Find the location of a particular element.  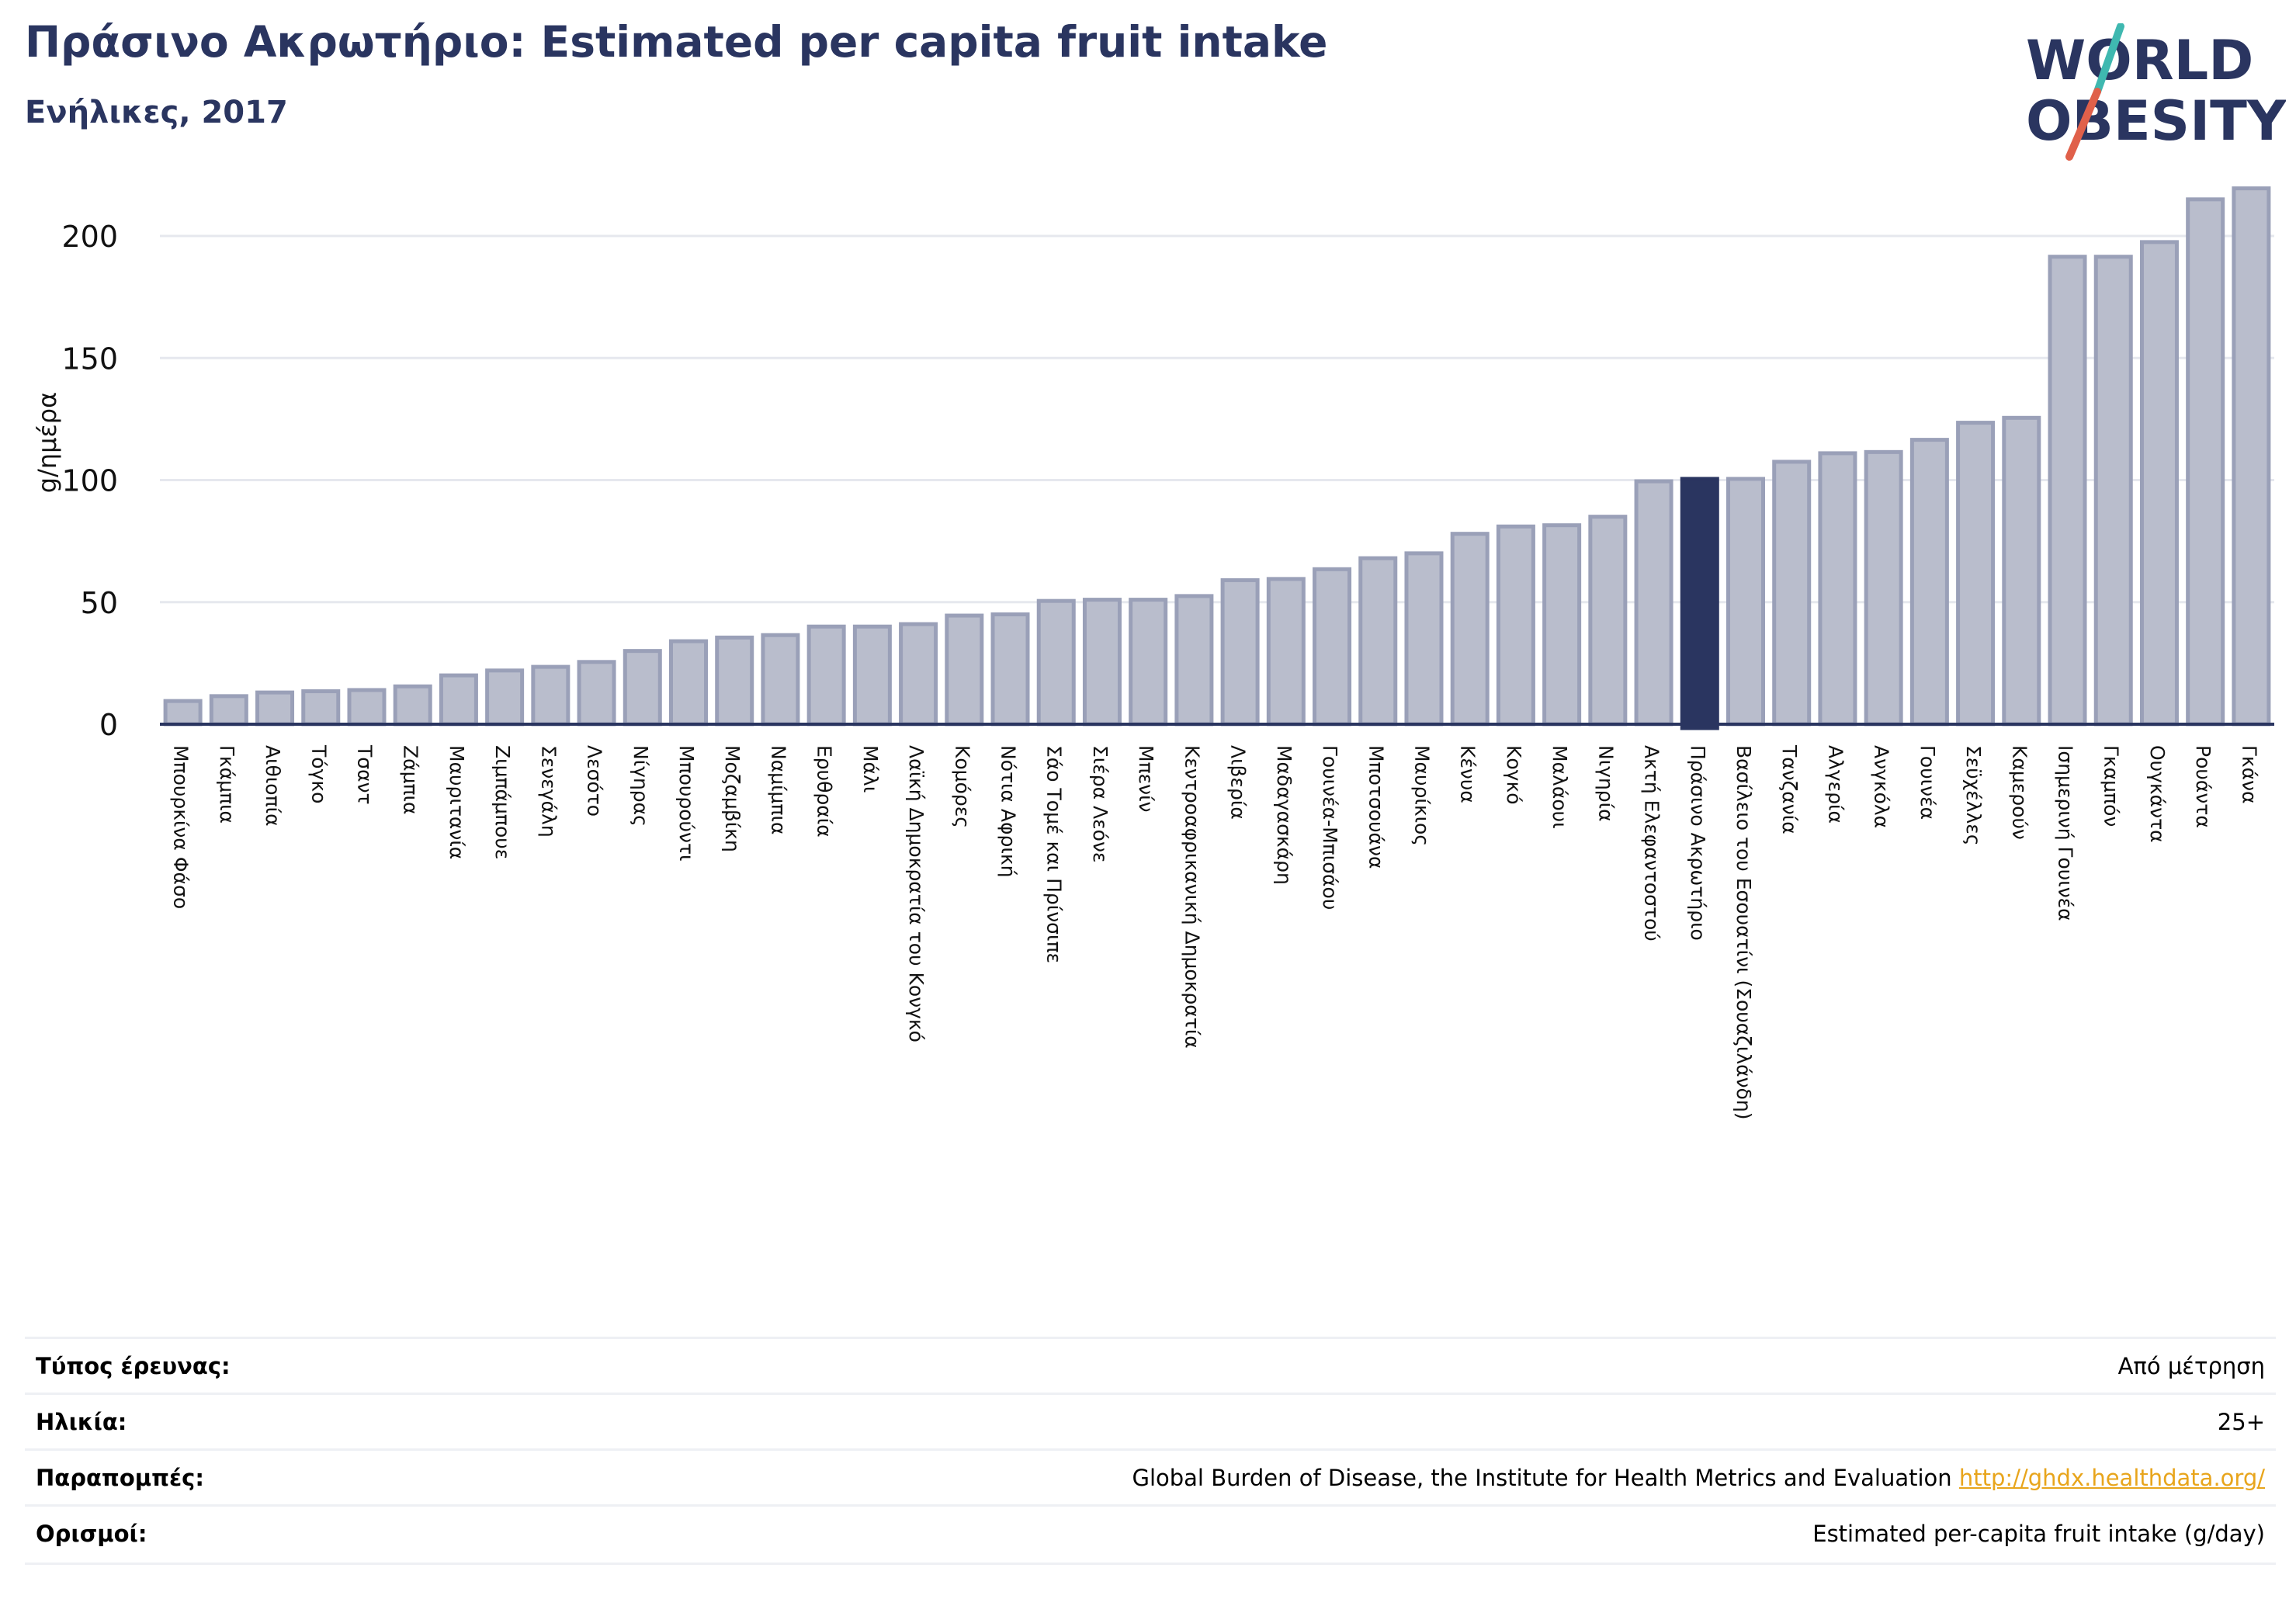

x-tick-label: Μπουρκίνα Φάσο is located at coordinates (181, 827).